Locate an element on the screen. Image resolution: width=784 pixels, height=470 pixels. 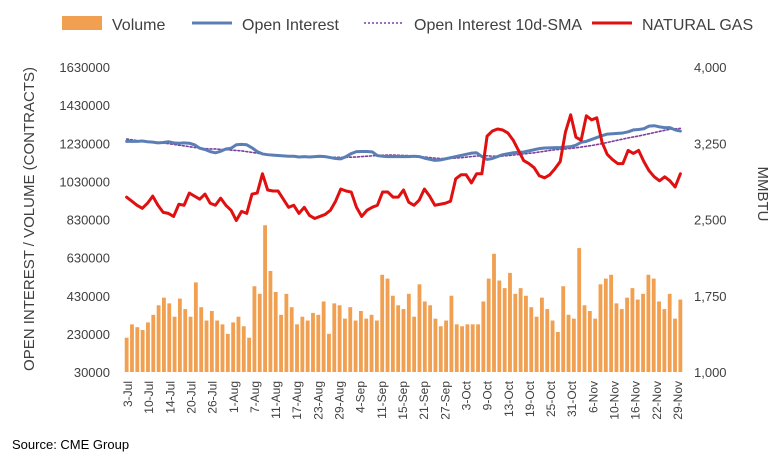
legend-label-sma: Open Interest 10d-SMA is located at coordinates (498, 25).